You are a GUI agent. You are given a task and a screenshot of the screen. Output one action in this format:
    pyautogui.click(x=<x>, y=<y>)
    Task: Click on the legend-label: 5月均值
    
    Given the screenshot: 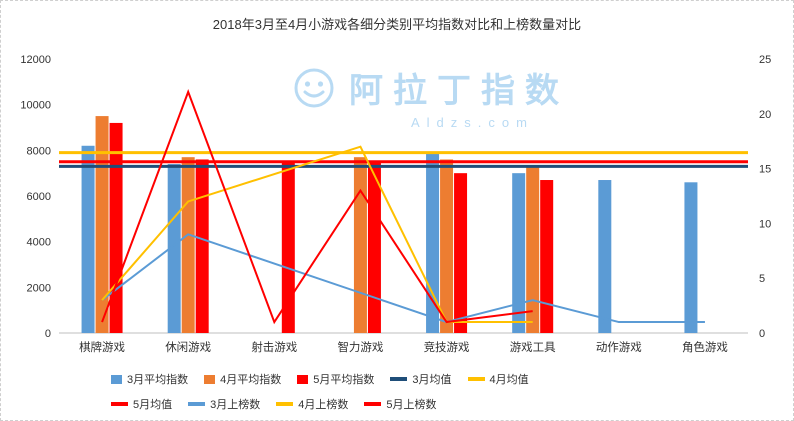 What is the action you would take?
    pyautogui.click(x=153, y=405)
    